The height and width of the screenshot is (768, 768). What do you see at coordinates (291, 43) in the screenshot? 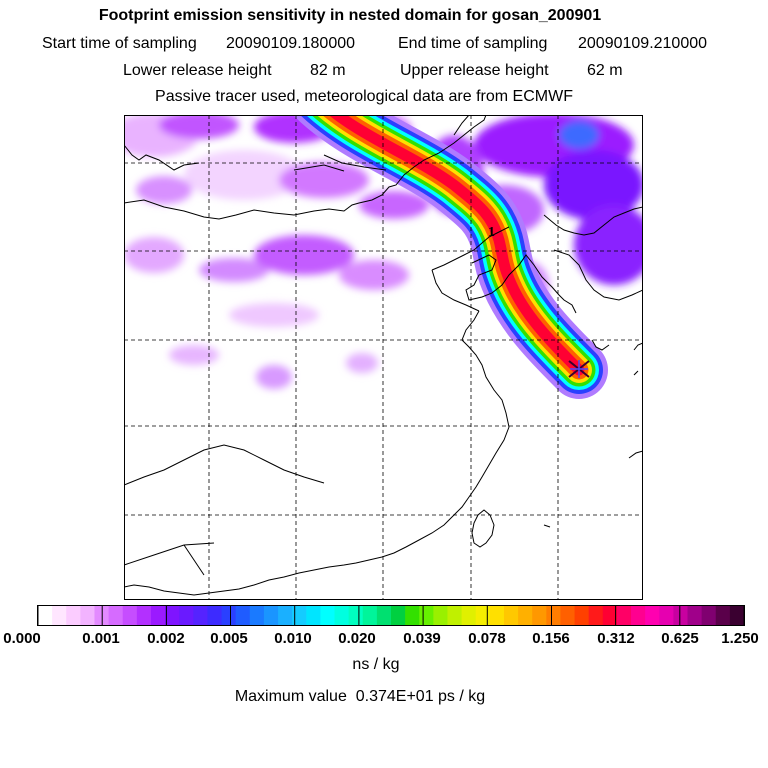
I see `start-time-value: 20090109.180000` at bounding box center [291, 43].